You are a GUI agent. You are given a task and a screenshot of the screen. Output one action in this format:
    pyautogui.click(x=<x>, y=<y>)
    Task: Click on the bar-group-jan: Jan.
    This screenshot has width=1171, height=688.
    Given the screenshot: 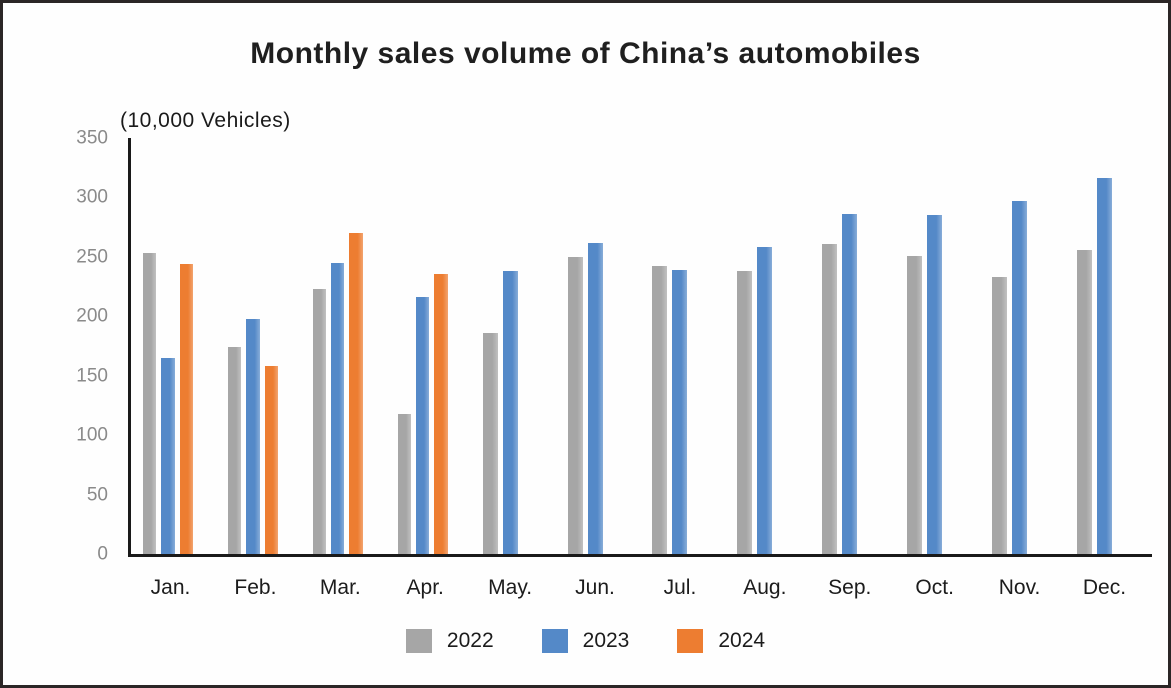 What is the action you would take?
    pyautogui.click(x=170, y=368)
    